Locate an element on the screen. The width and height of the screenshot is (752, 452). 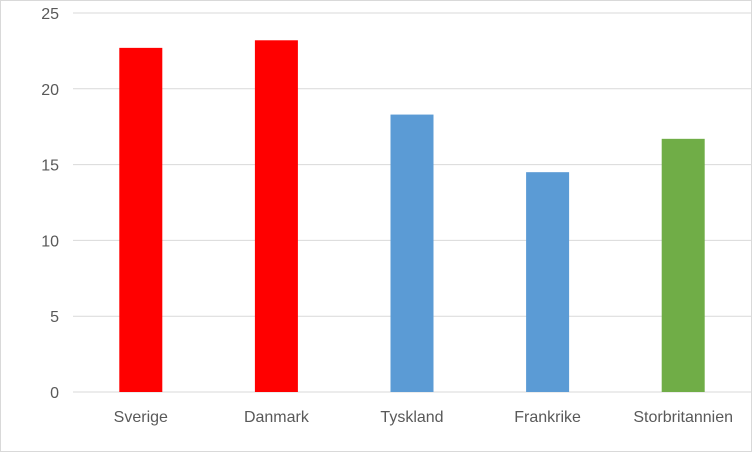
bar-danmark is located at coordinates (276, 216).